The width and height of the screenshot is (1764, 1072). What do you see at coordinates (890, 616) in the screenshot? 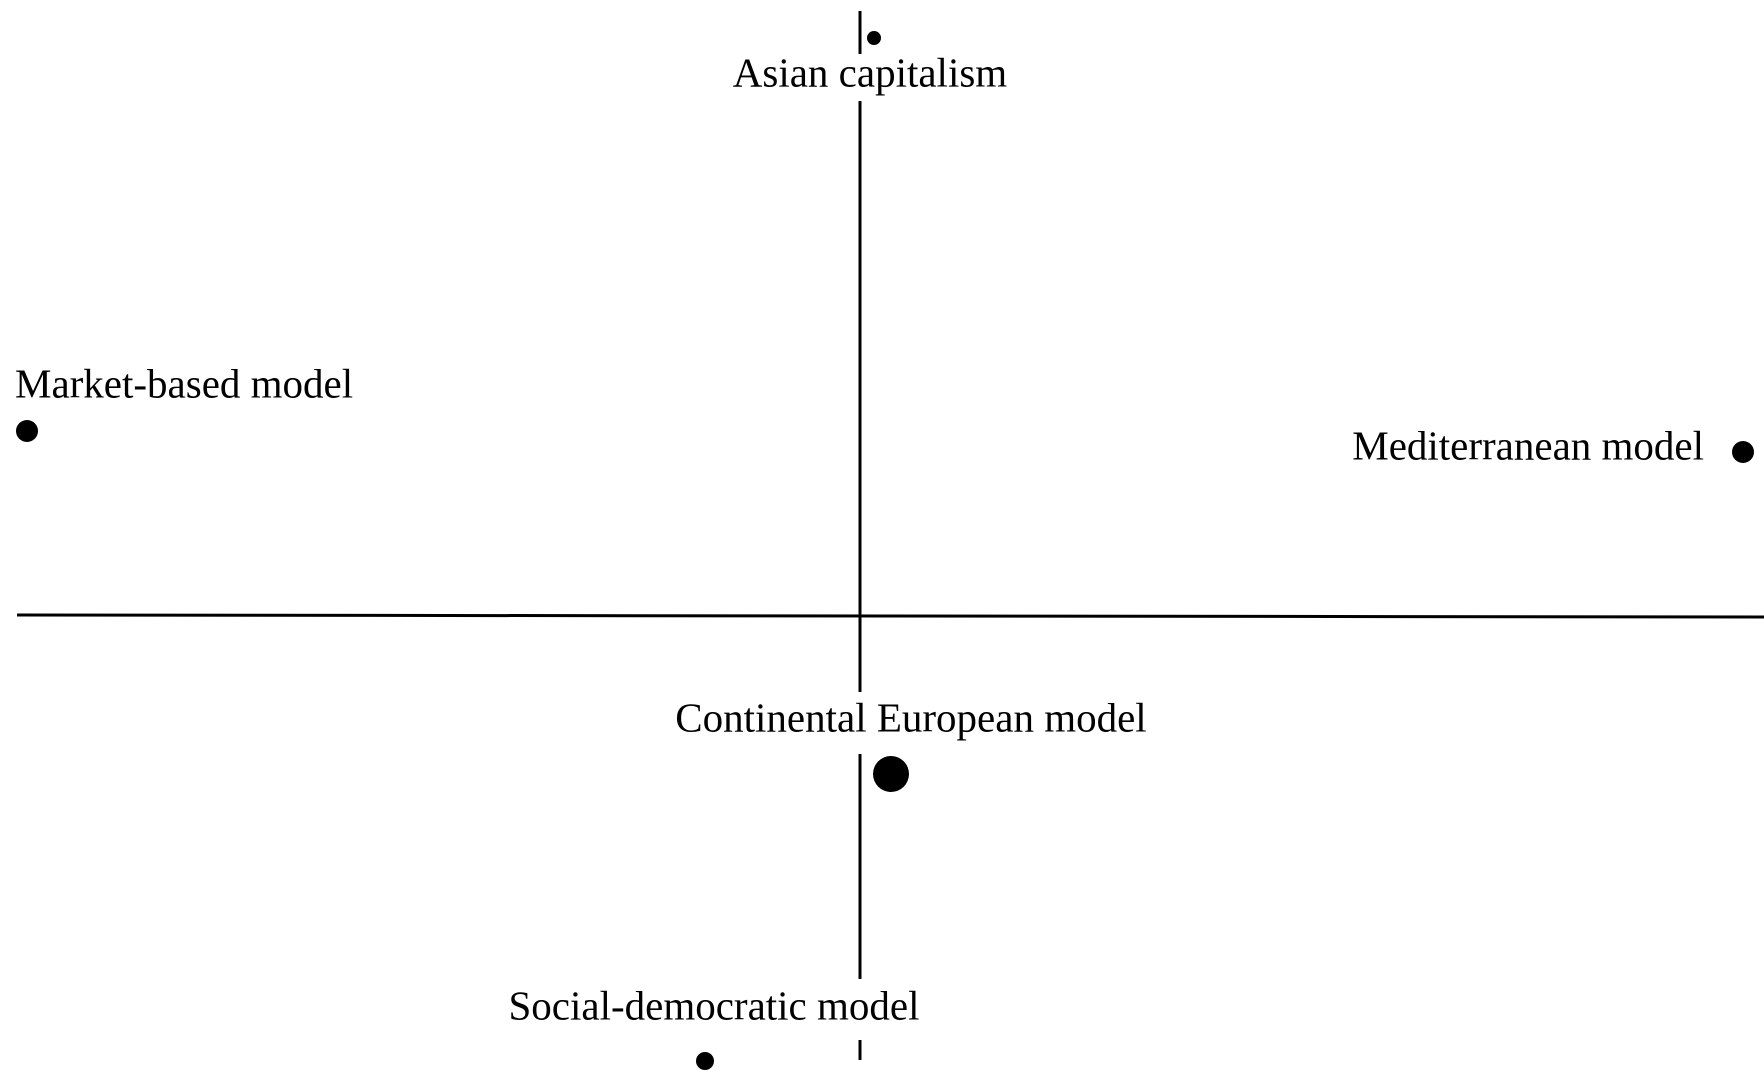
I see `horizontal-axis` at bounding box center [890, 616].